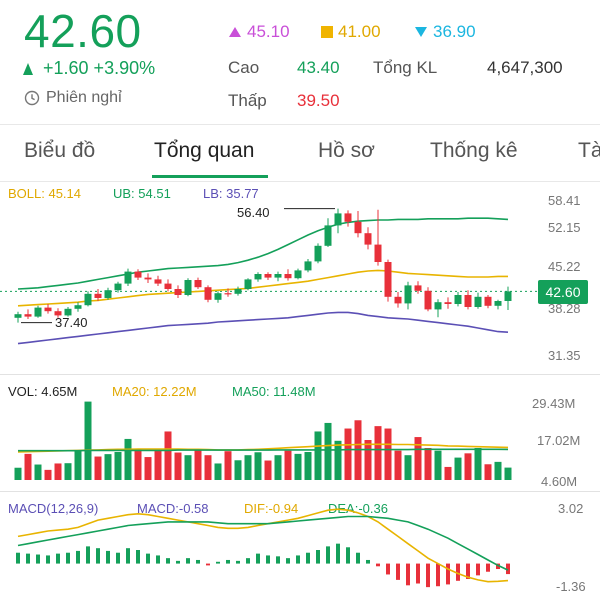  Describe the element at coordinates (346, 150) in the screenshot. I see `tab-profile: Hồ sơ` at that location.